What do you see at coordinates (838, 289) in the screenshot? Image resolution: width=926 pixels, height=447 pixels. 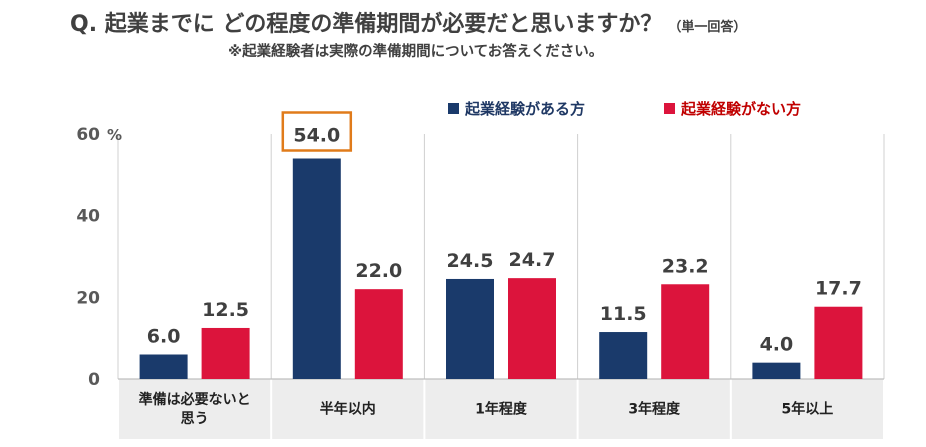 I see `data-label: 17.7` at bounding box center [838, 289].